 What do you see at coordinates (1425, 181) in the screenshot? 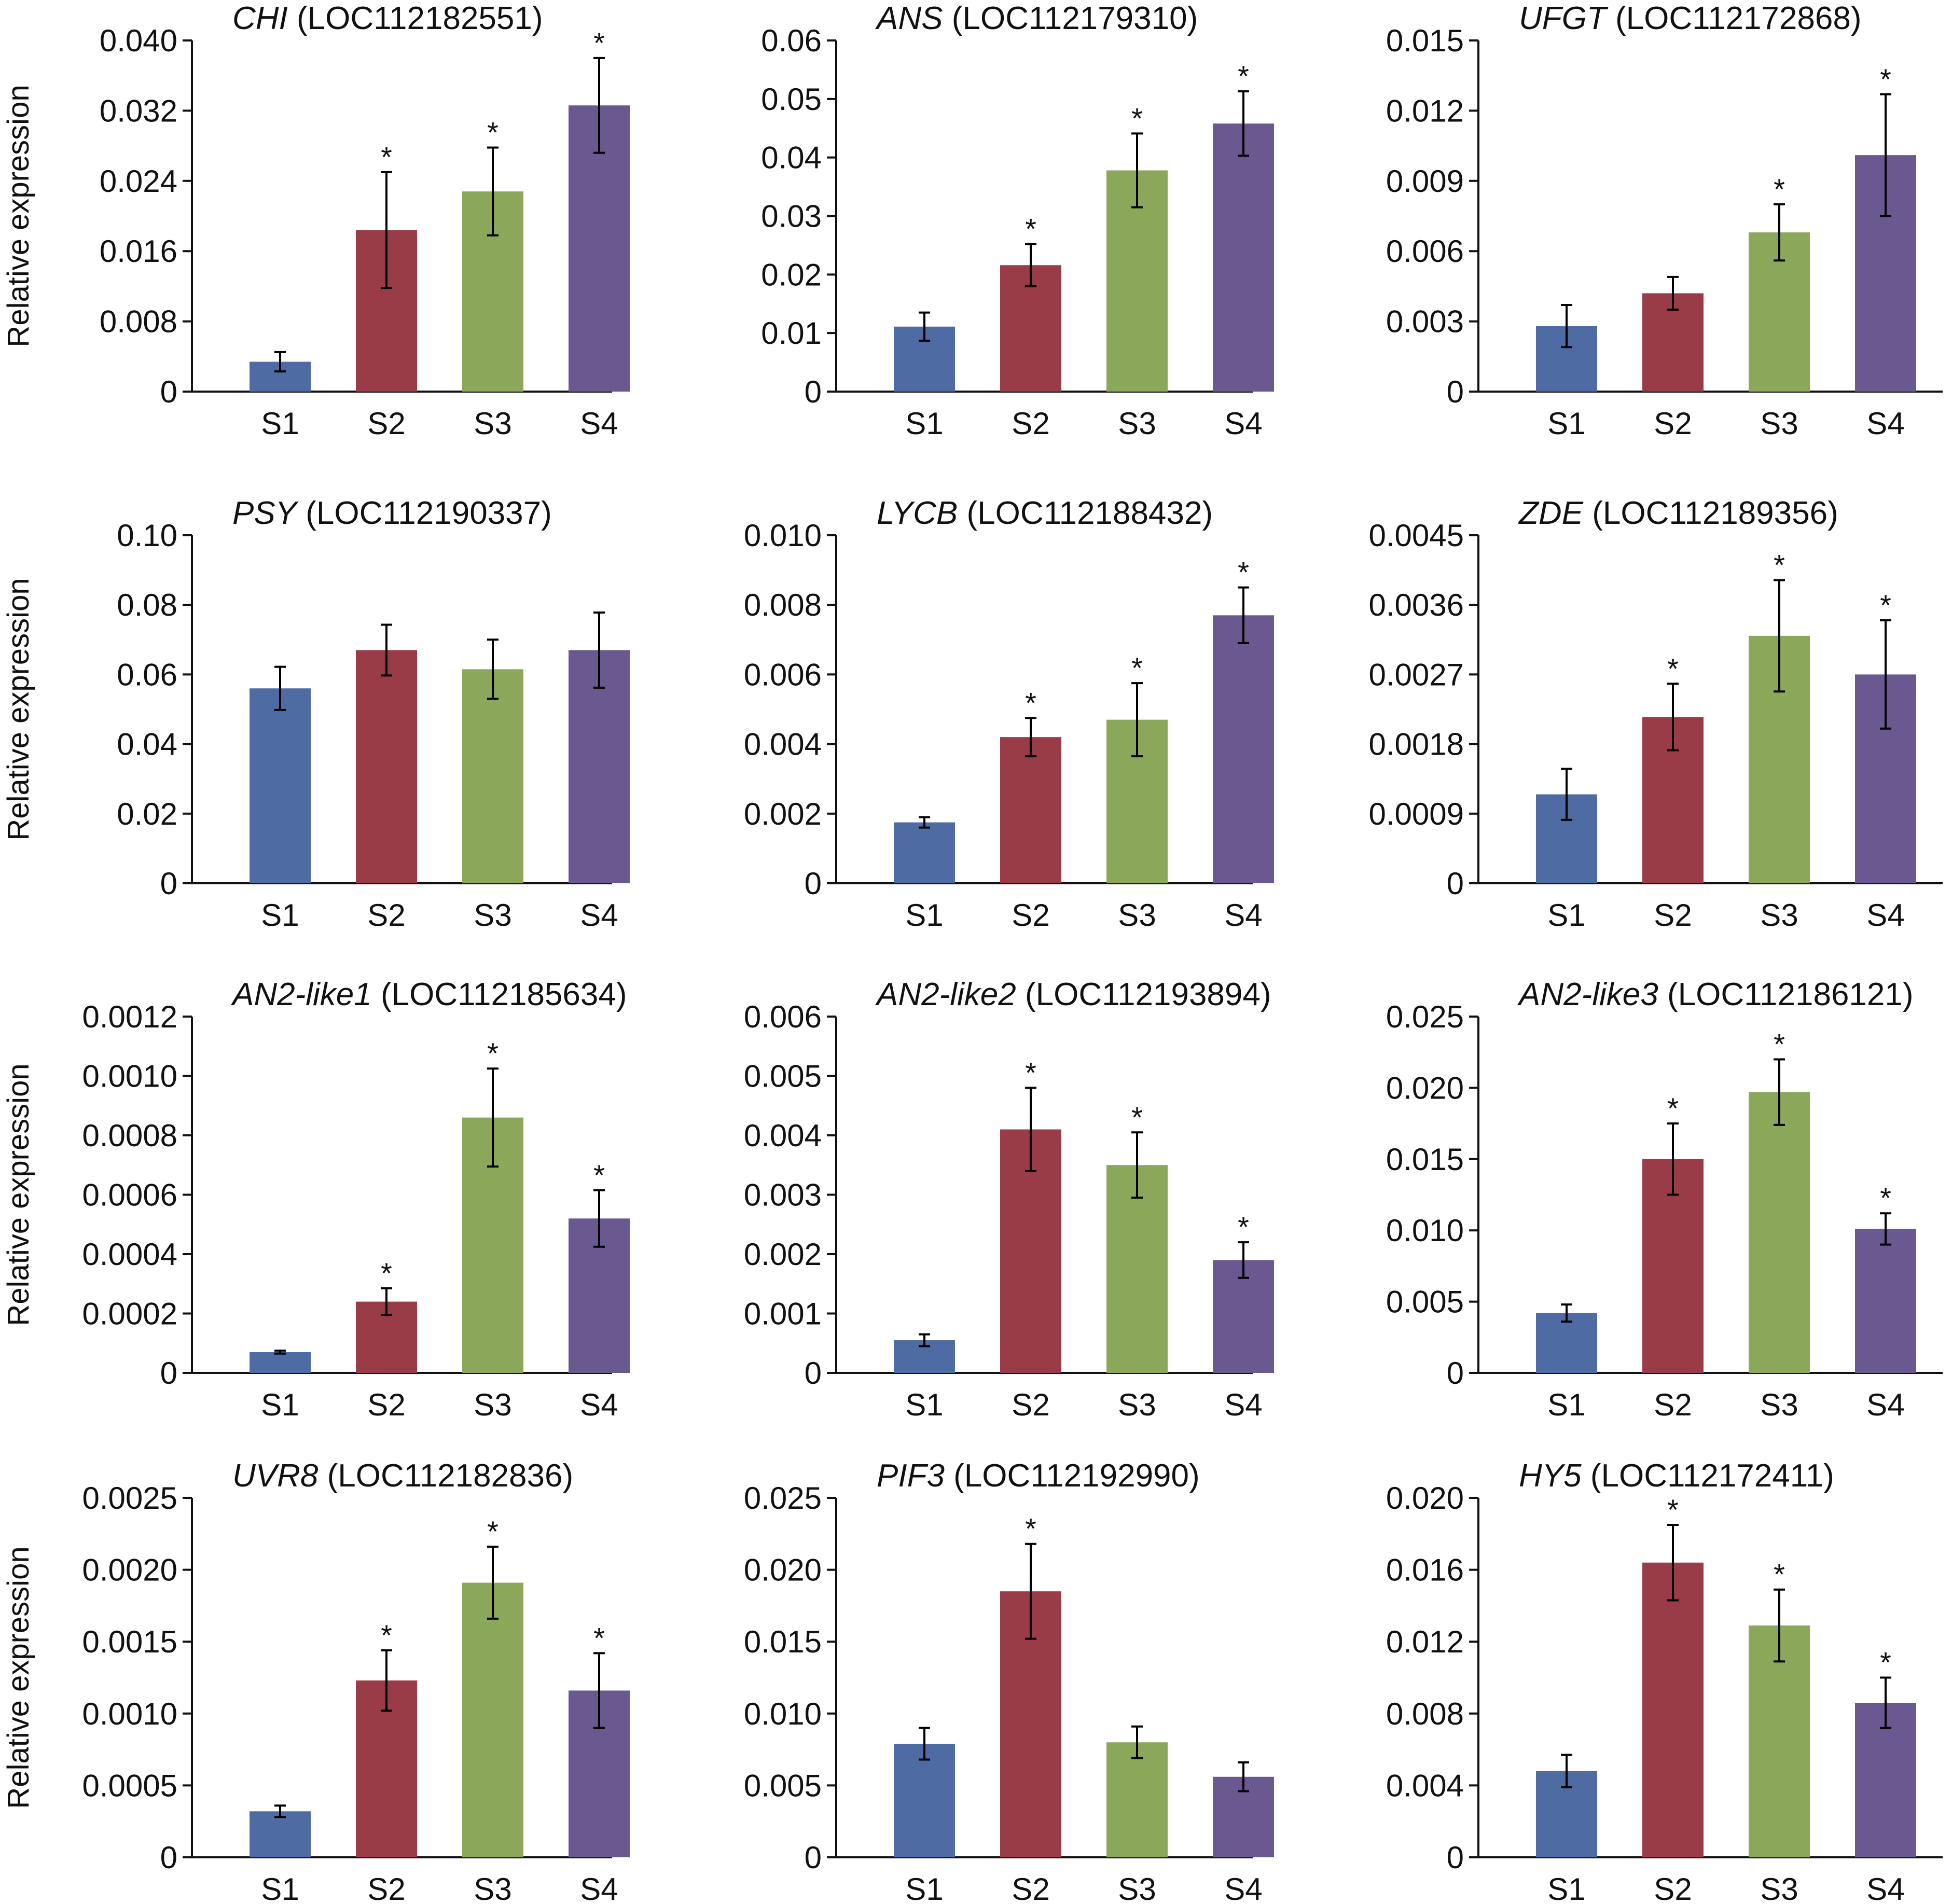
I see `y-tick-label: 0.009` at bounding box center [1425, 181].